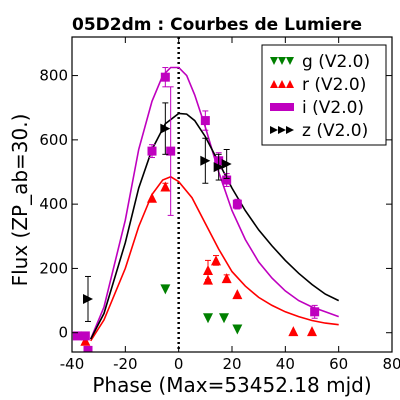 This screenshot has width=400, height=400. What do you see at coordinates (179, 364) in the screenshot?
I see `x-tick-label: 0` at bounding box center [179, 364].